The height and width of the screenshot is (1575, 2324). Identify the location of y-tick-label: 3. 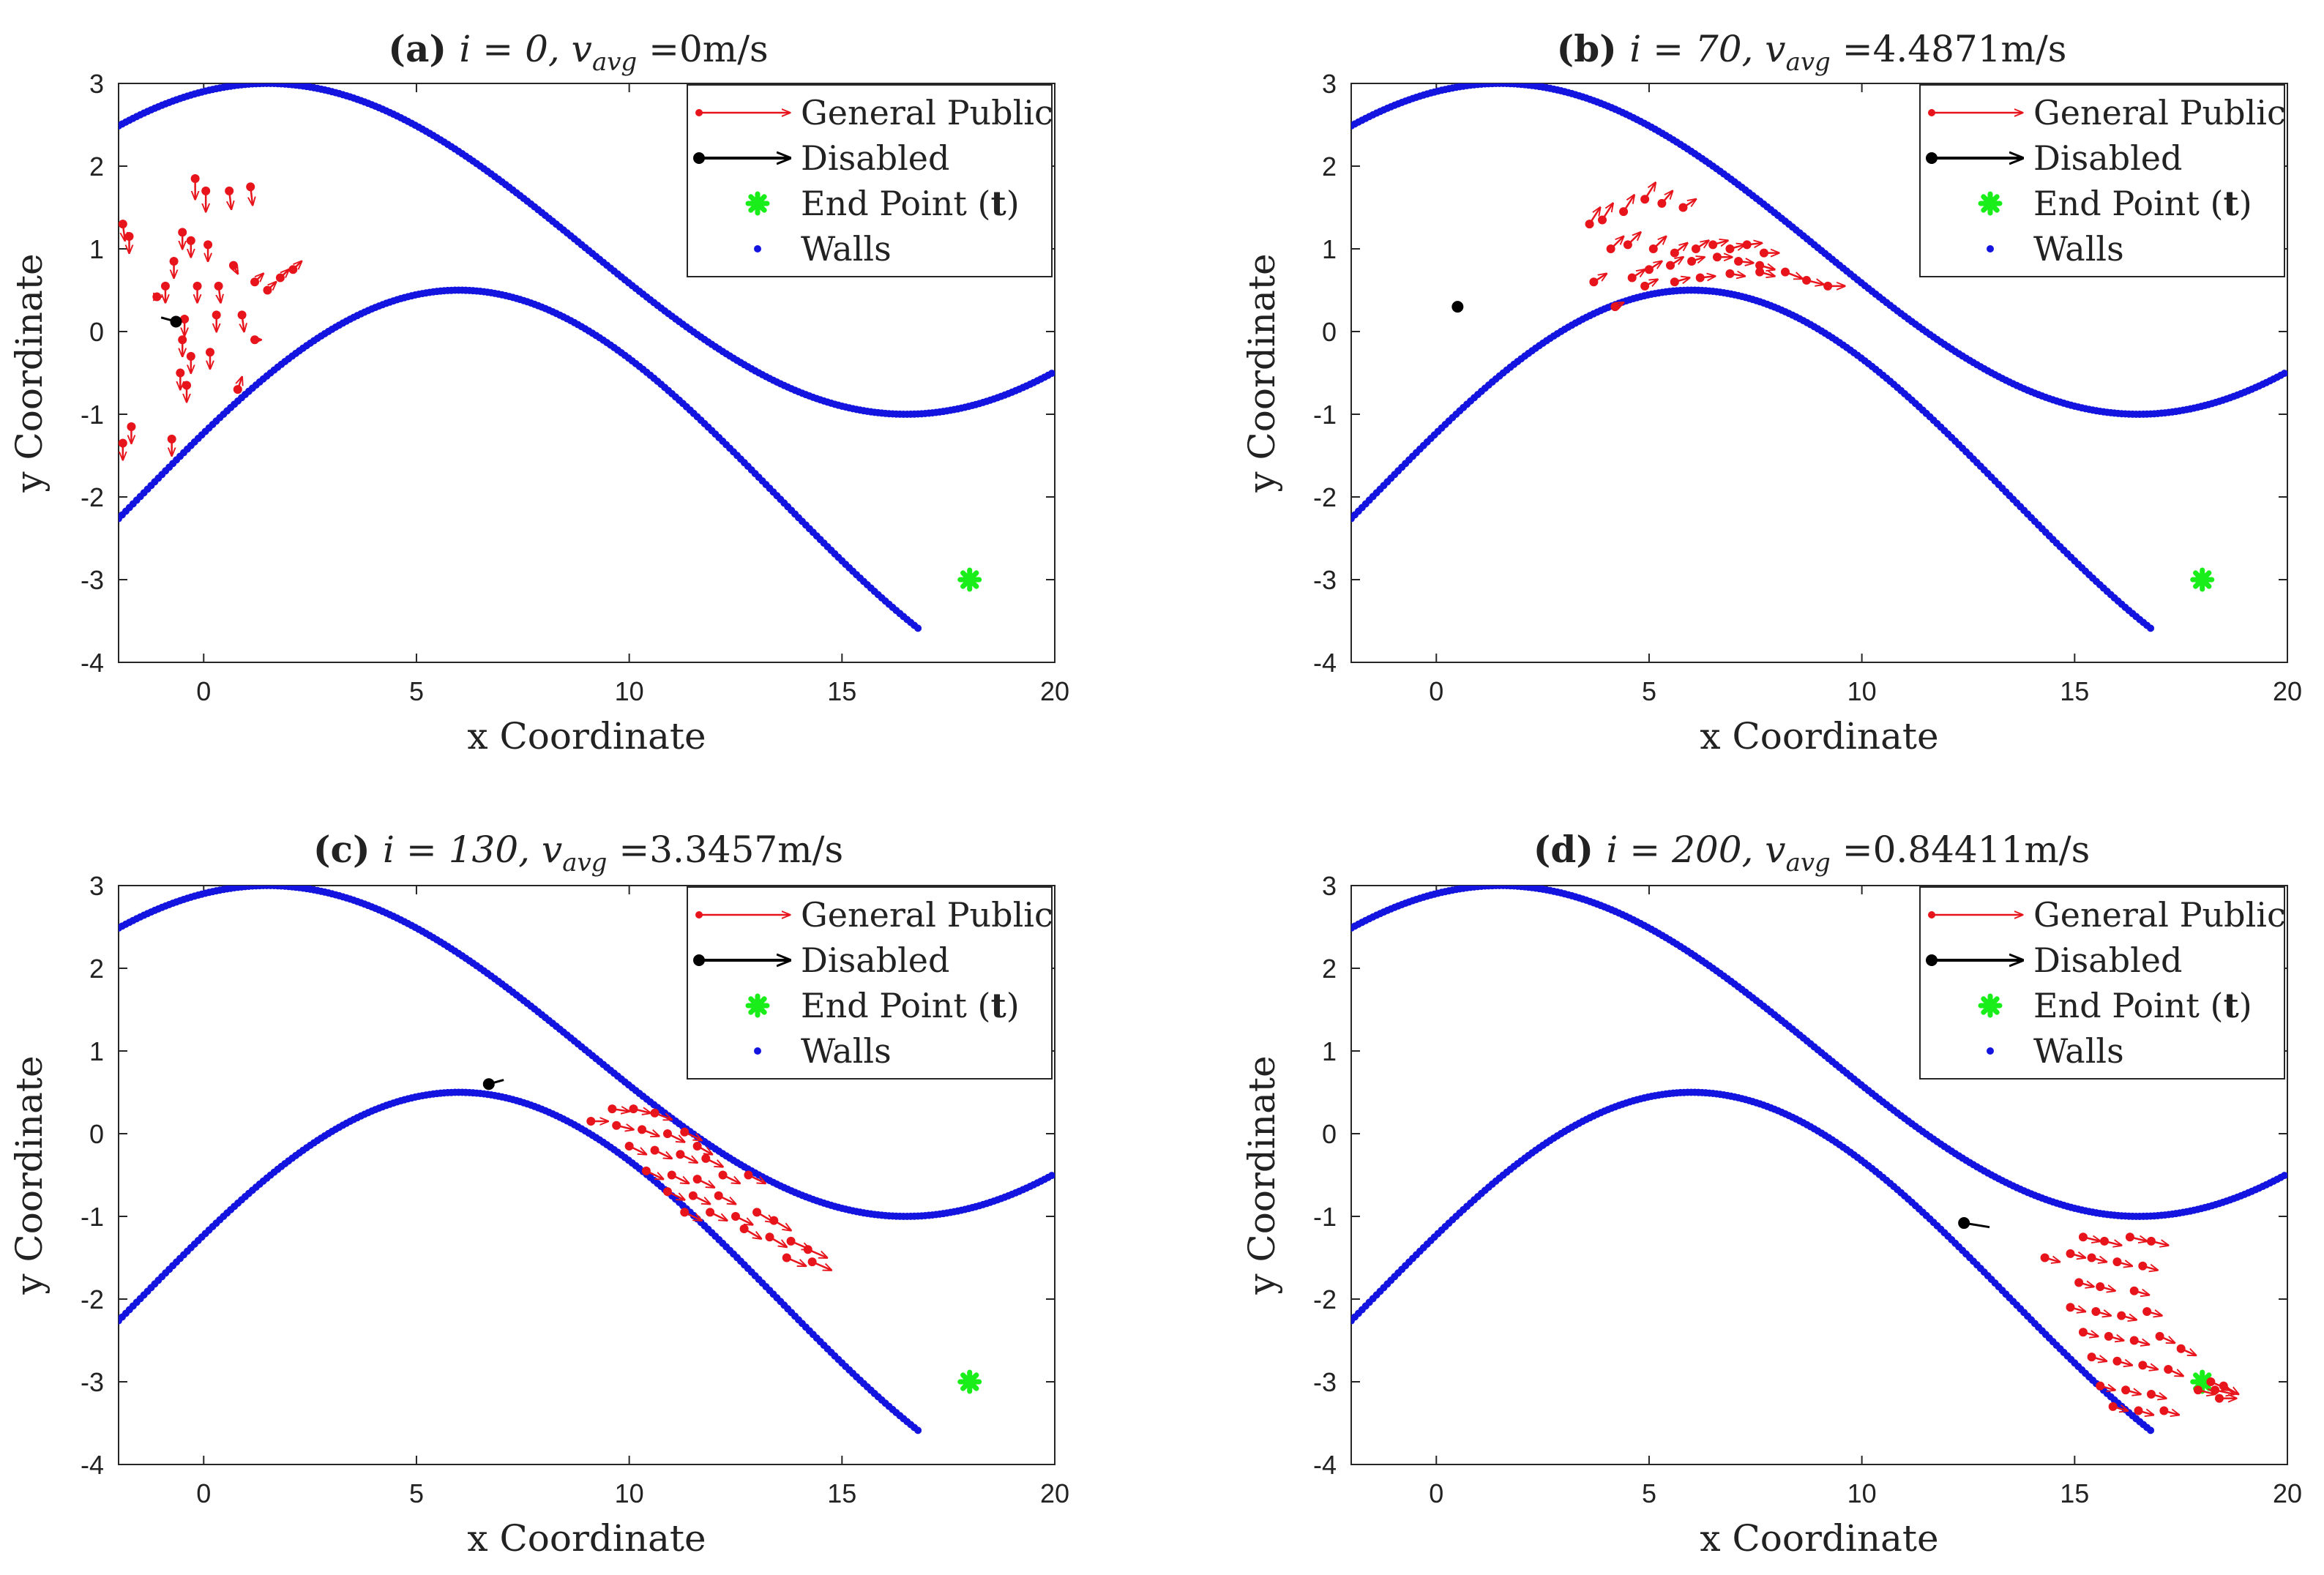
(1329, 84).